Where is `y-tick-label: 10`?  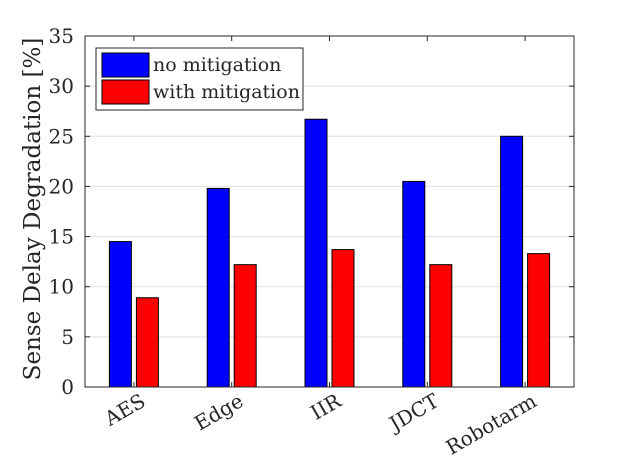
y-tick-label: 10 is located at coordinates (61, 287).